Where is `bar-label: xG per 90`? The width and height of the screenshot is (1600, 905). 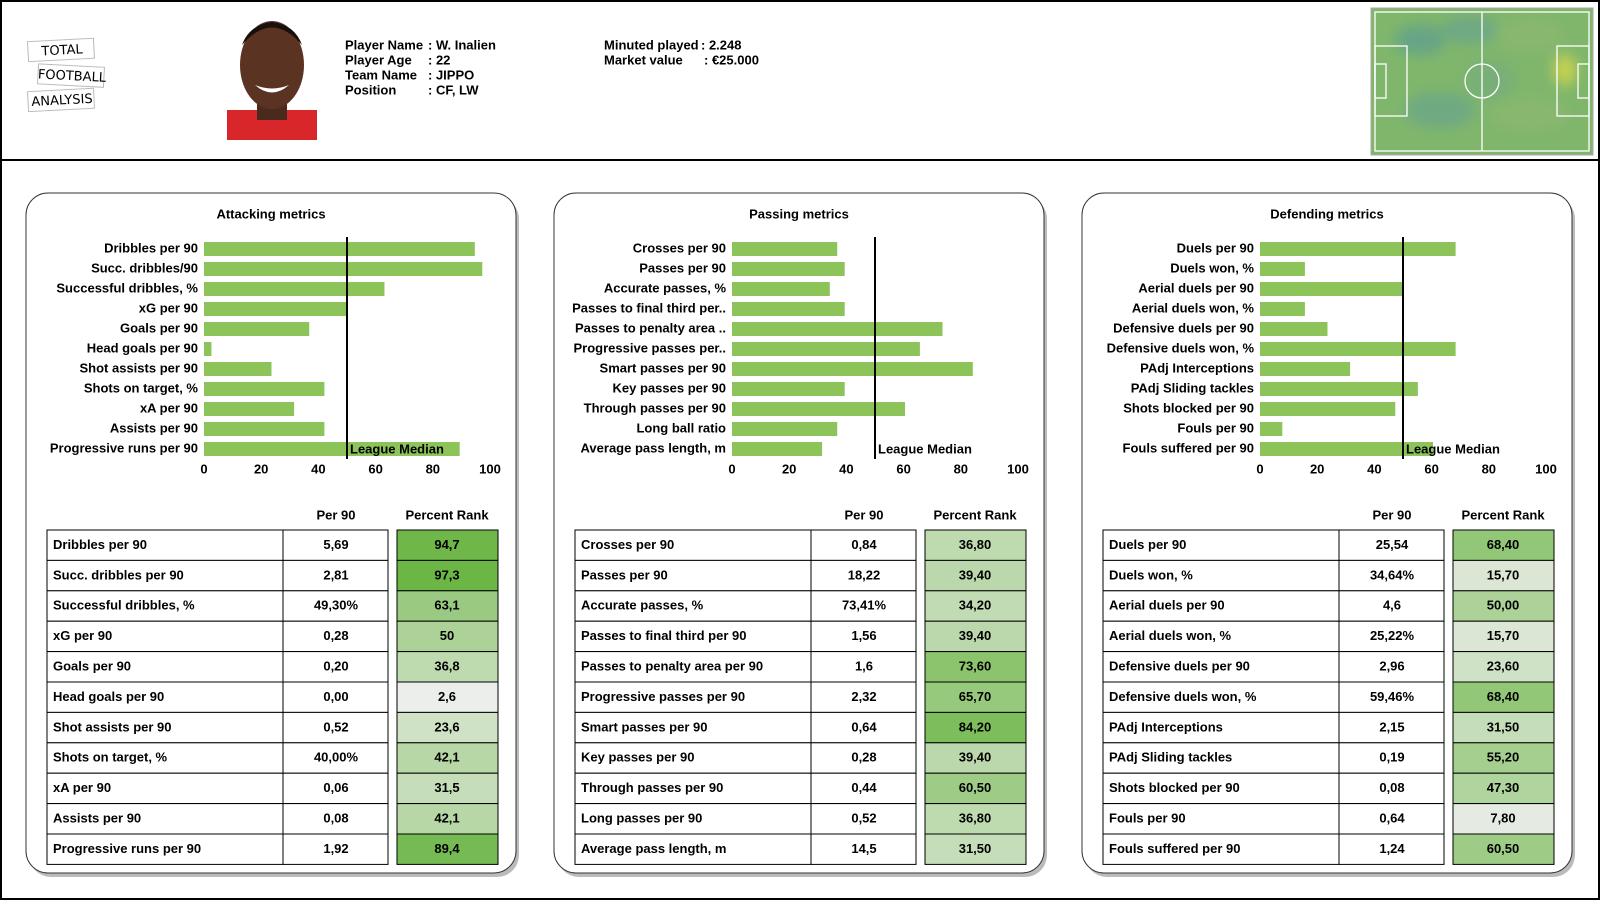 bar-label: xG per 90 is located at coordinates (168, 307).